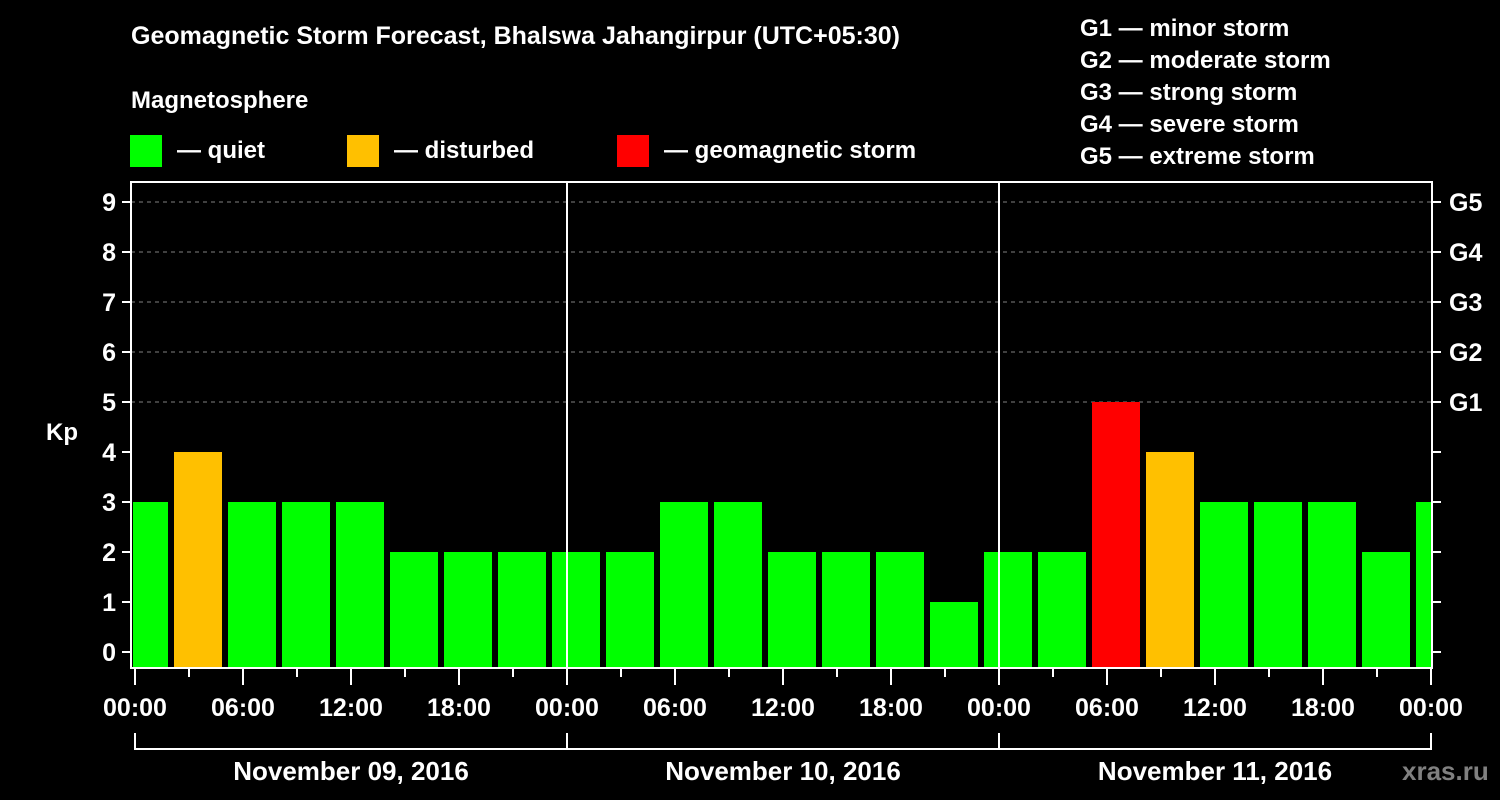  What do you see at coordinates (146, 151) in the screenshot?
I see `quiet-swatch` at bounding box center [146, 151].